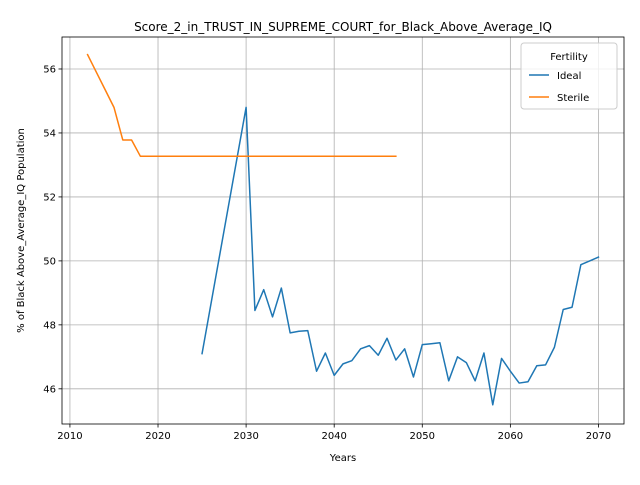 The width and height of the screenshot is (640, 485). I want to click on x-axis-label: Years, so click(342, 458).